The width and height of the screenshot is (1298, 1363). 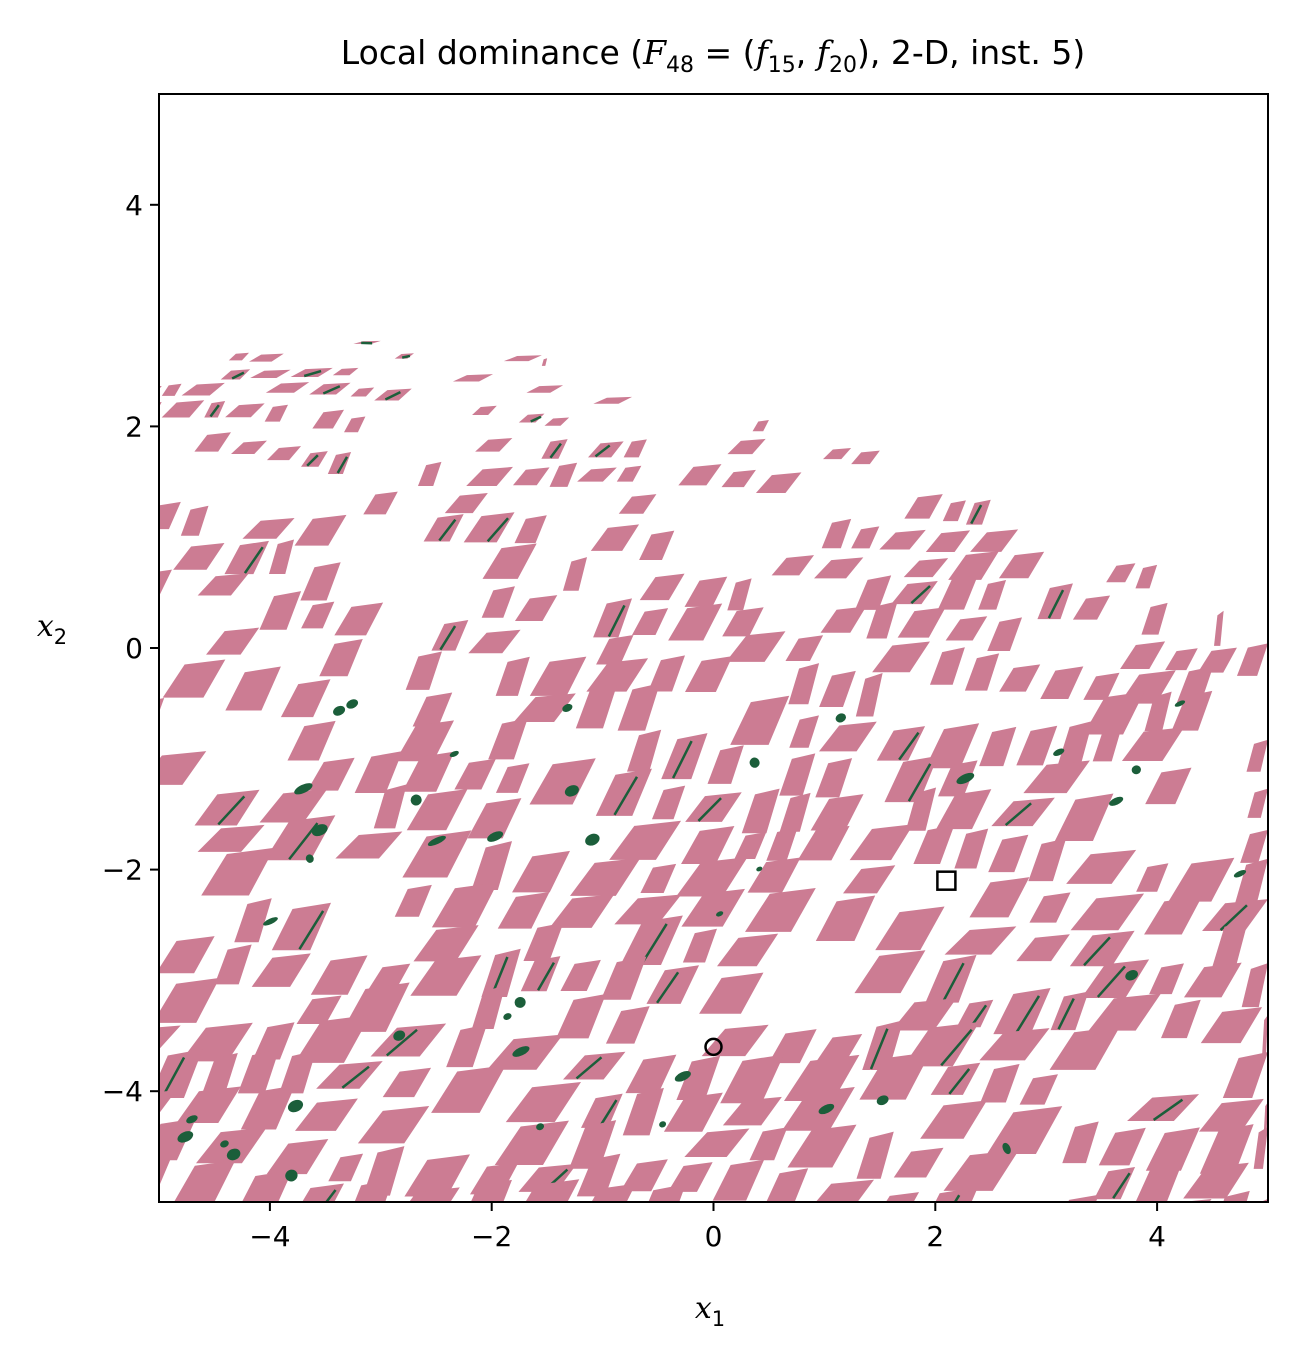 I want to click on y-axis-label-base: x, so click(x=45, y=626).